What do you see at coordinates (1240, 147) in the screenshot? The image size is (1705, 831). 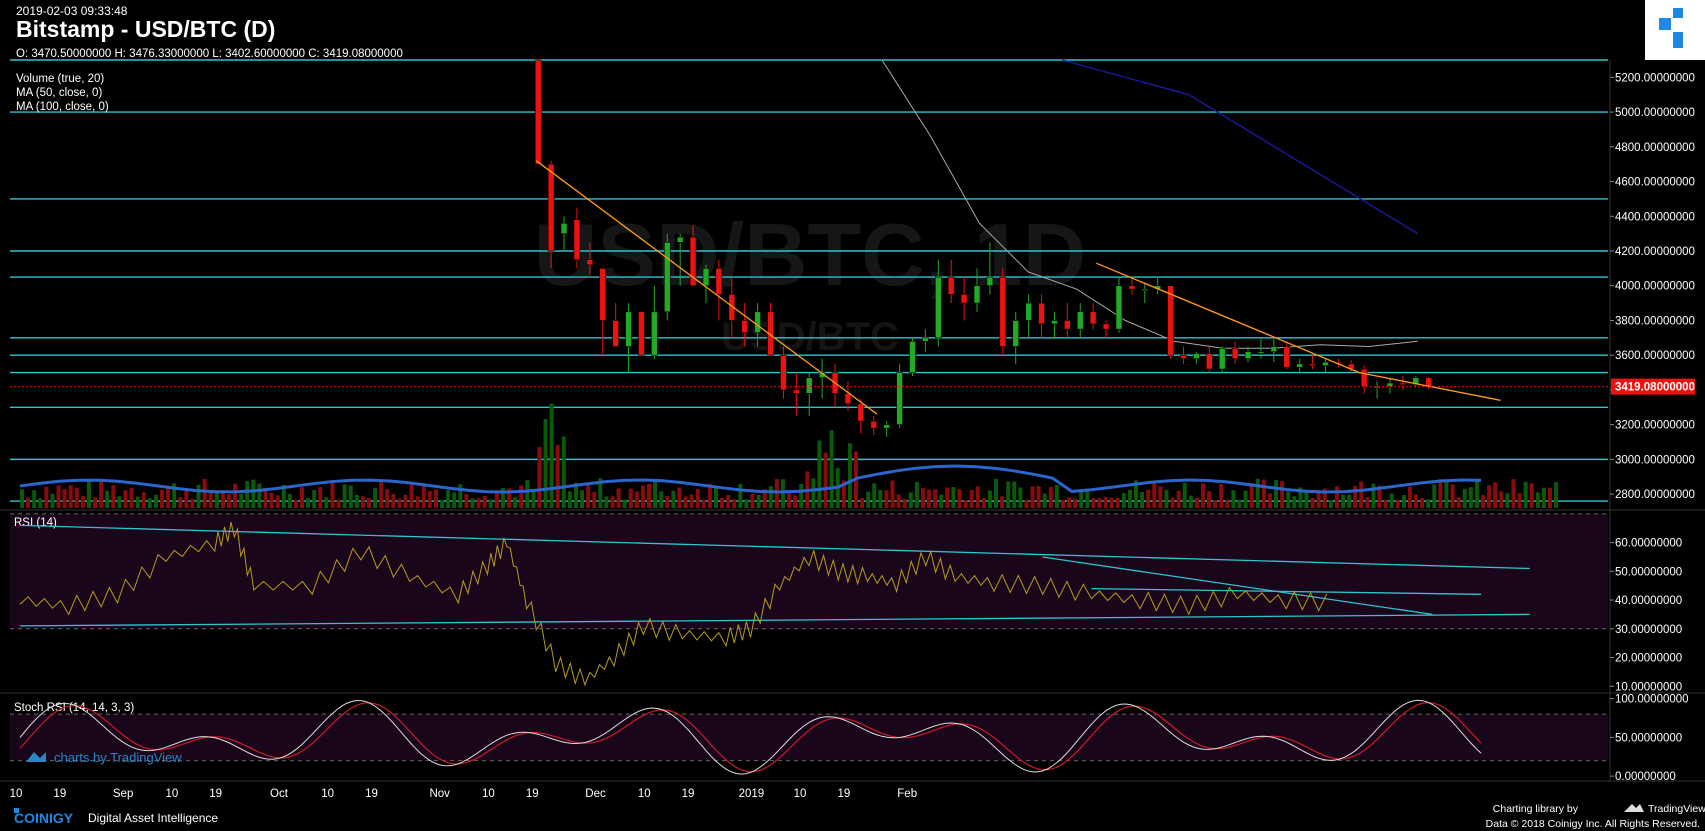 I see `ma100-line` at bounding box center [1240, 147].